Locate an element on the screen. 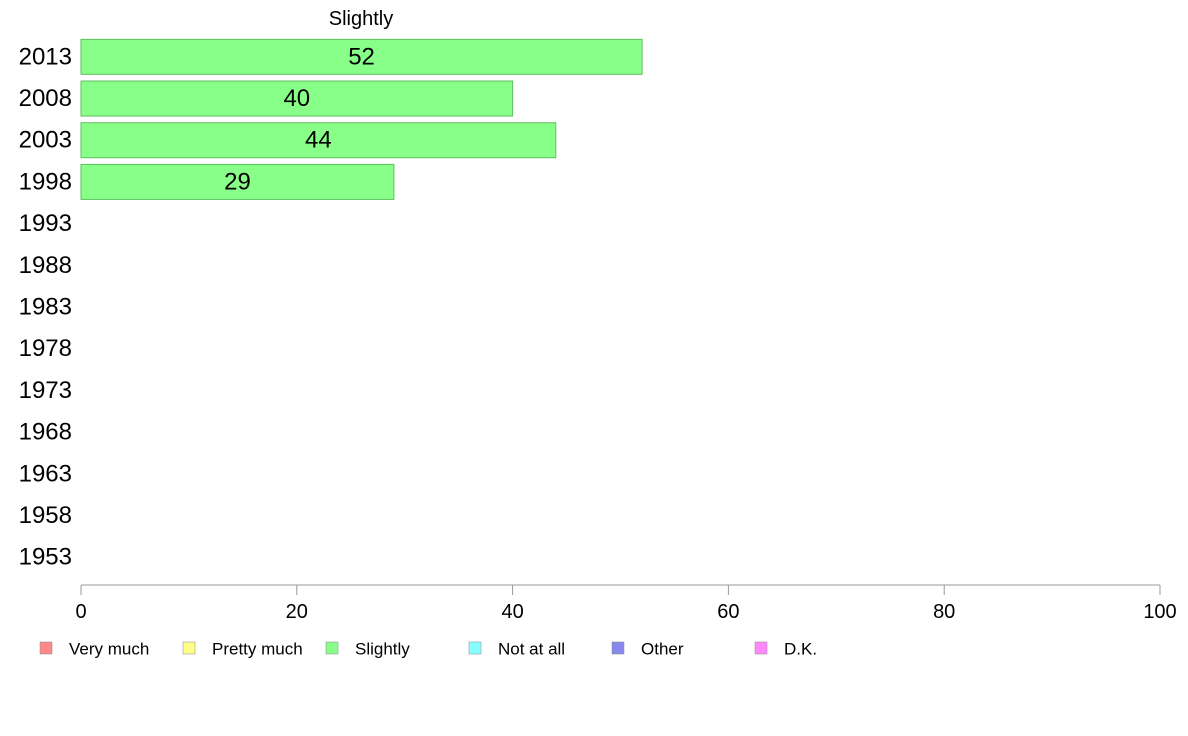  bars: 52 40 44 29 is located at coordinates (361, 119).